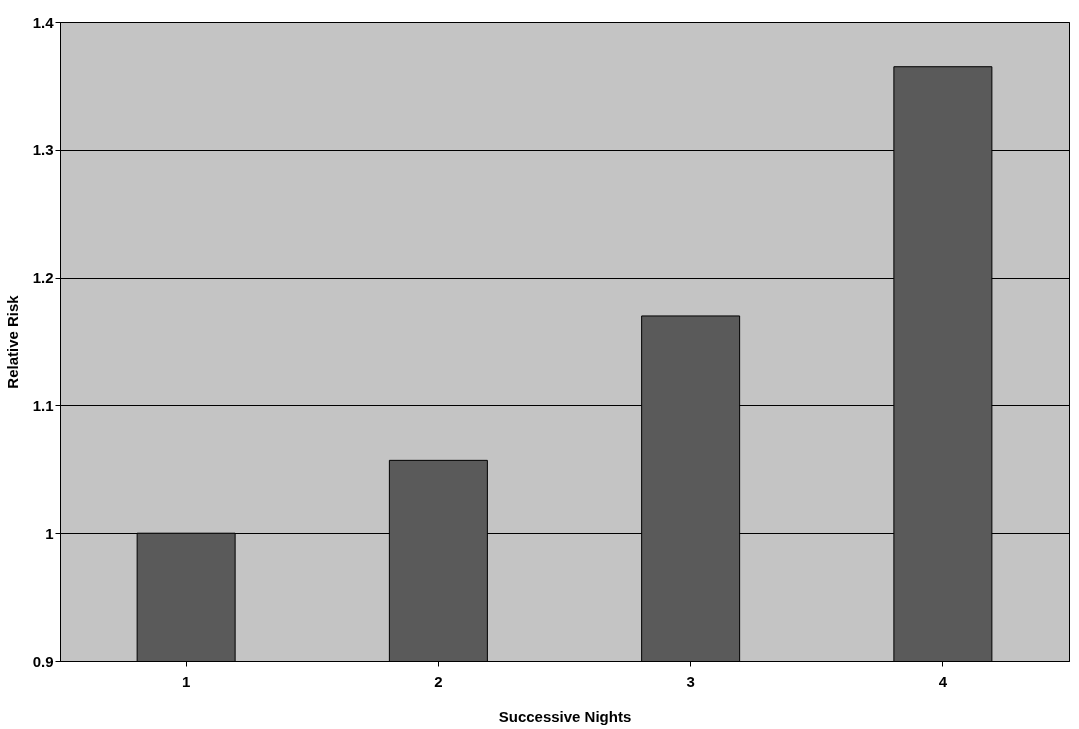  Describe the element at coordinates (943, 681) in the screenshot. I see `x-tick-label: 4` at that location.